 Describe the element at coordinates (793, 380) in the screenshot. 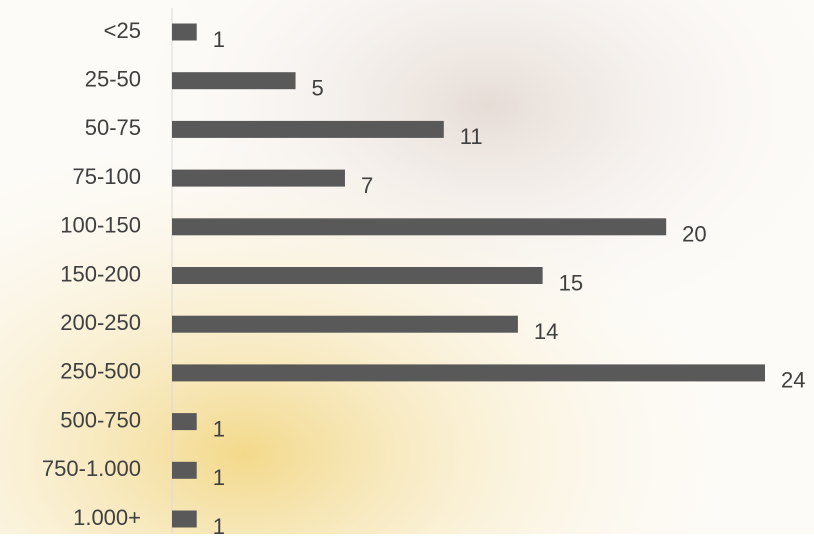

I see `data-label: 24` at that location.